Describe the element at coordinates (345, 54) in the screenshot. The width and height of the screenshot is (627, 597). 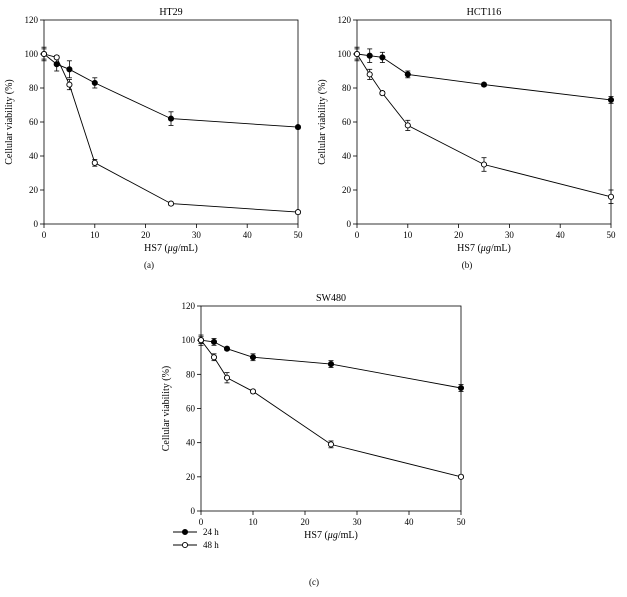
I see `y-tick-label: 100` at that location.